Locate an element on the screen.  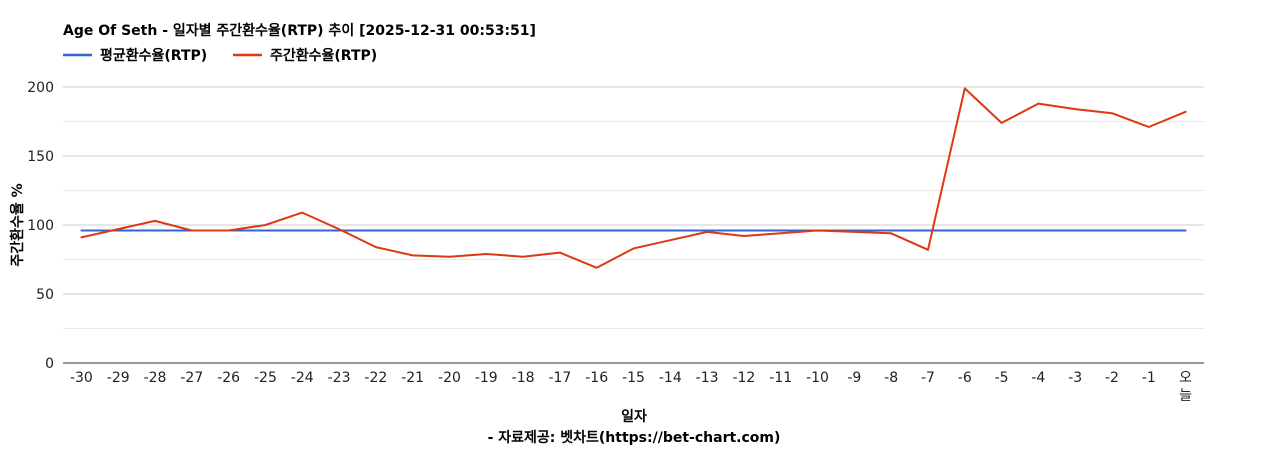
y-axis-ticks: 0 50 100 150 200 is located at coordinates (40, 226).